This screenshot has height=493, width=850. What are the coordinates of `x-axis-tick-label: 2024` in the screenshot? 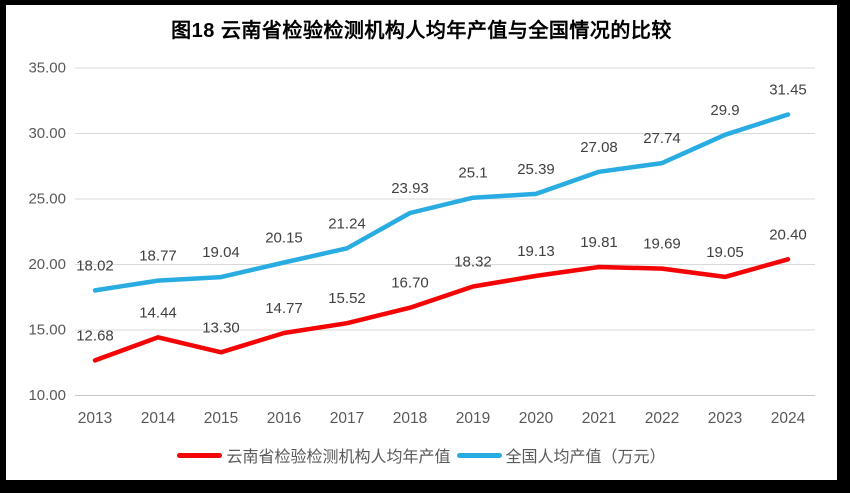 It's located at (788, 418).